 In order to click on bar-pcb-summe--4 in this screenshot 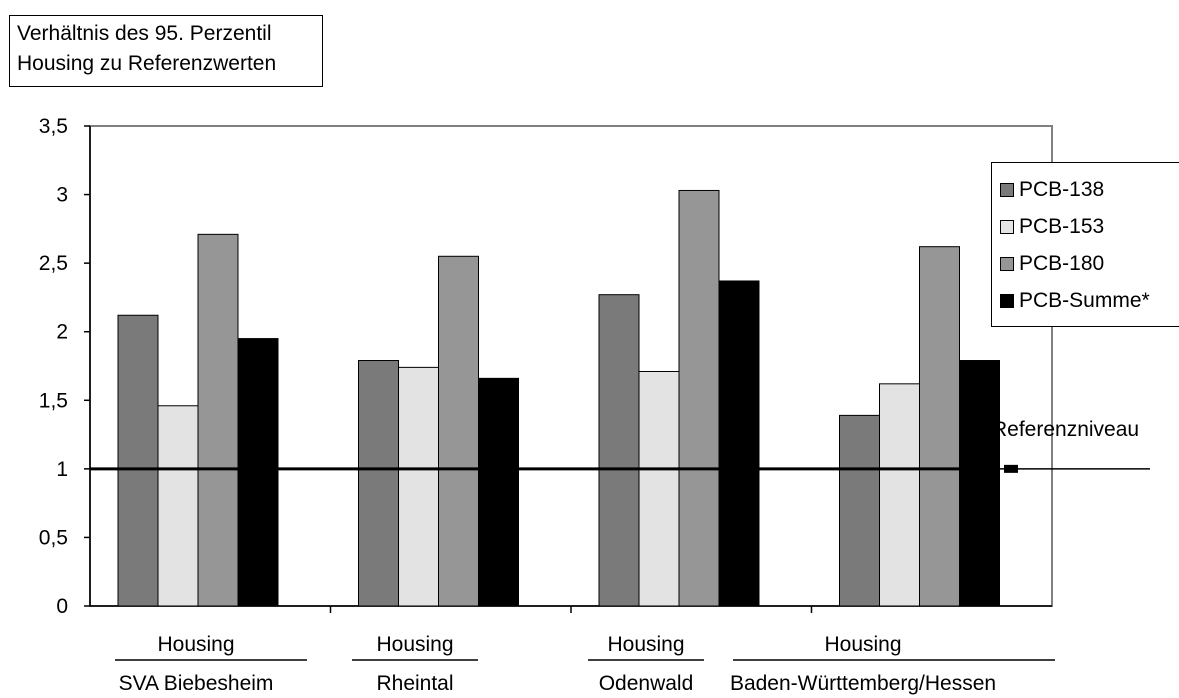, I will do `click(979, 483)`.